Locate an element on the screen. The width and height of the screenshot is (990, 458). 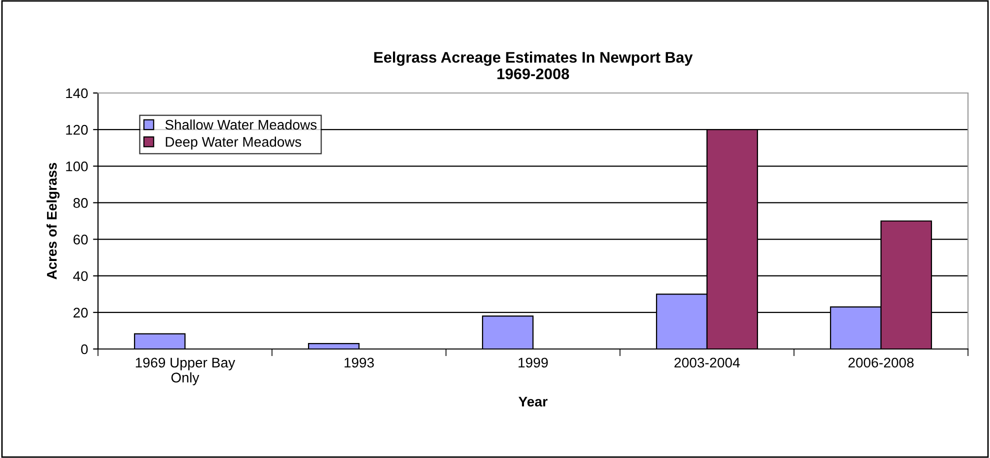
y-tick-label: 100 is located at coordinates (77, 166).